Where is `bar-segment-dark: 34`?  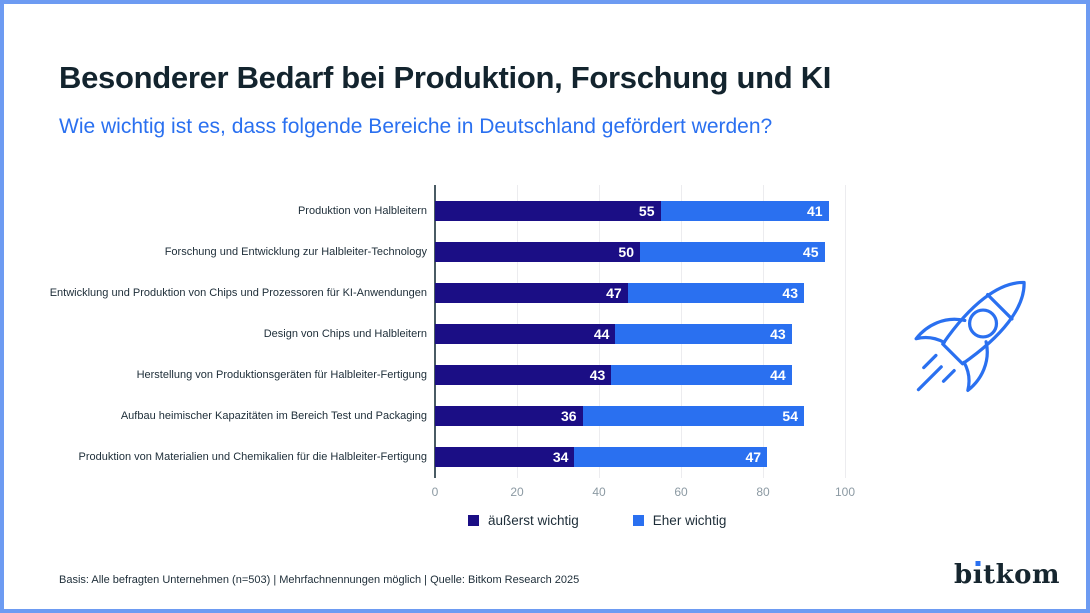 bar-segment-dark: 34 is located at coordinates (505, 457).